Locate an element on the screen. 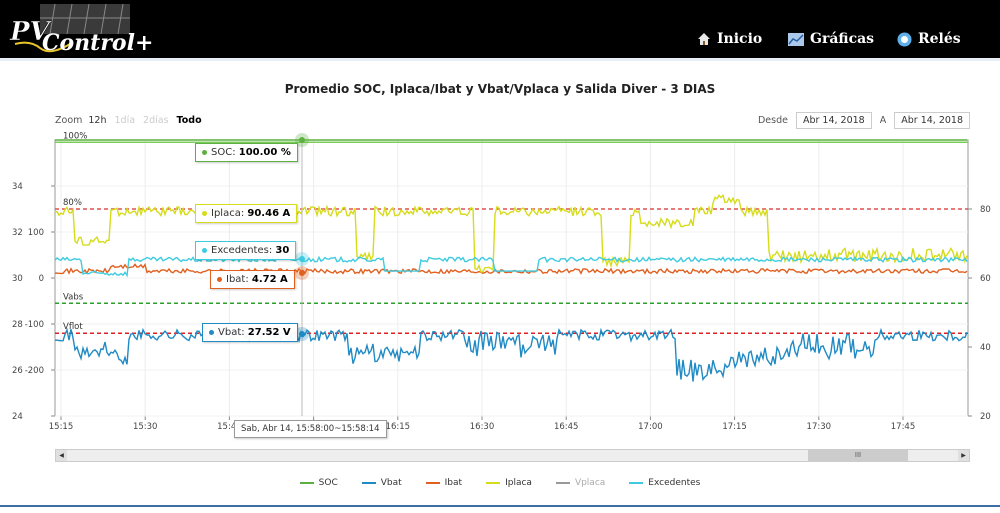 This screenshot has height=513, width=1000. x-tick-label: 17:45 is located at coordinates (903, 427).